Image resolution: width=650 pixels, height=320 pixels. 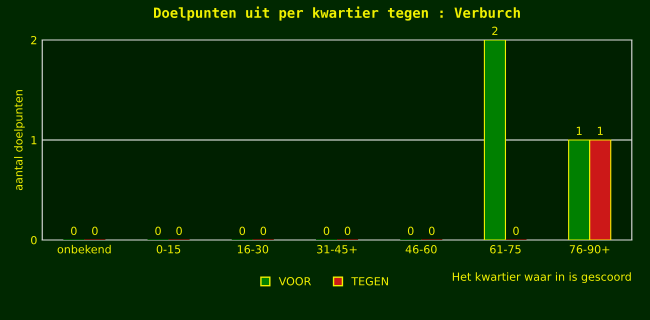 I want to click on x-tick-label: 61-75, so click(x=505, y=249).